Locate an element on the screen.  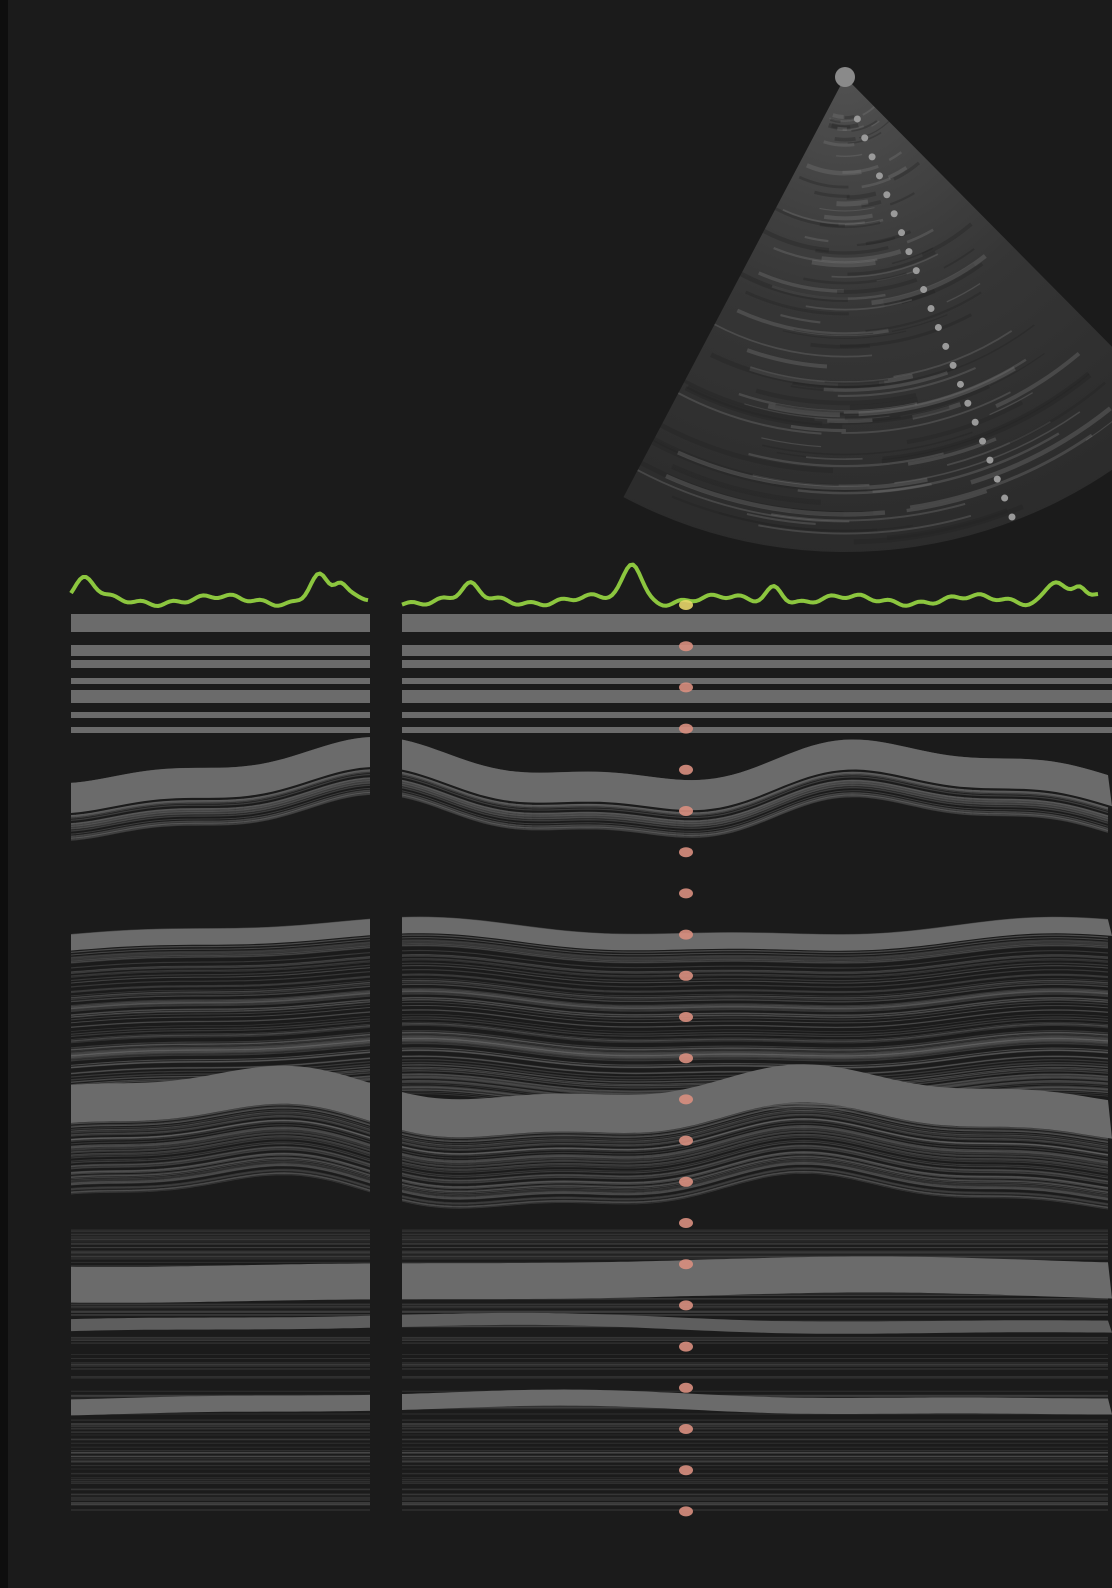
ecg-trace is located at coordinates (584, 585).